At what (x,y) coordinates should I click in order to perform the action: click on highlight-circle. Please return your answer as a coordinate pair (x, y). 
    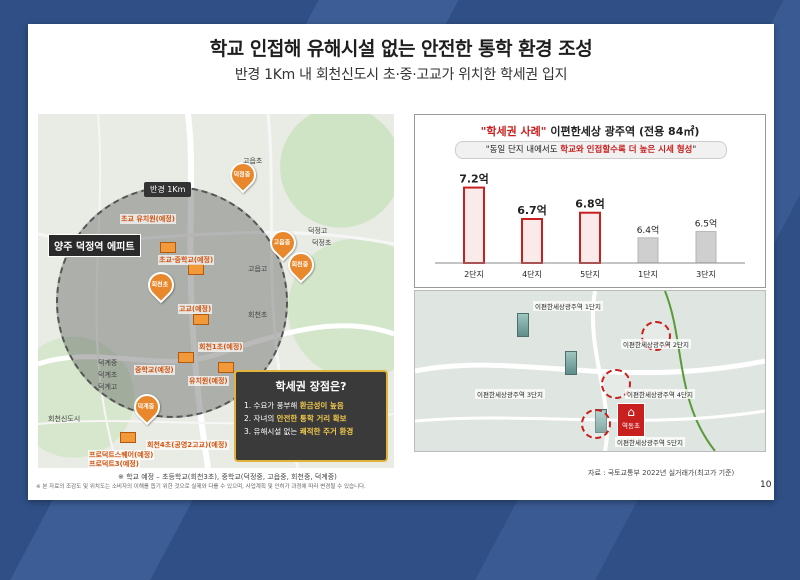
    Looking at the image, I should click on (596, 424).